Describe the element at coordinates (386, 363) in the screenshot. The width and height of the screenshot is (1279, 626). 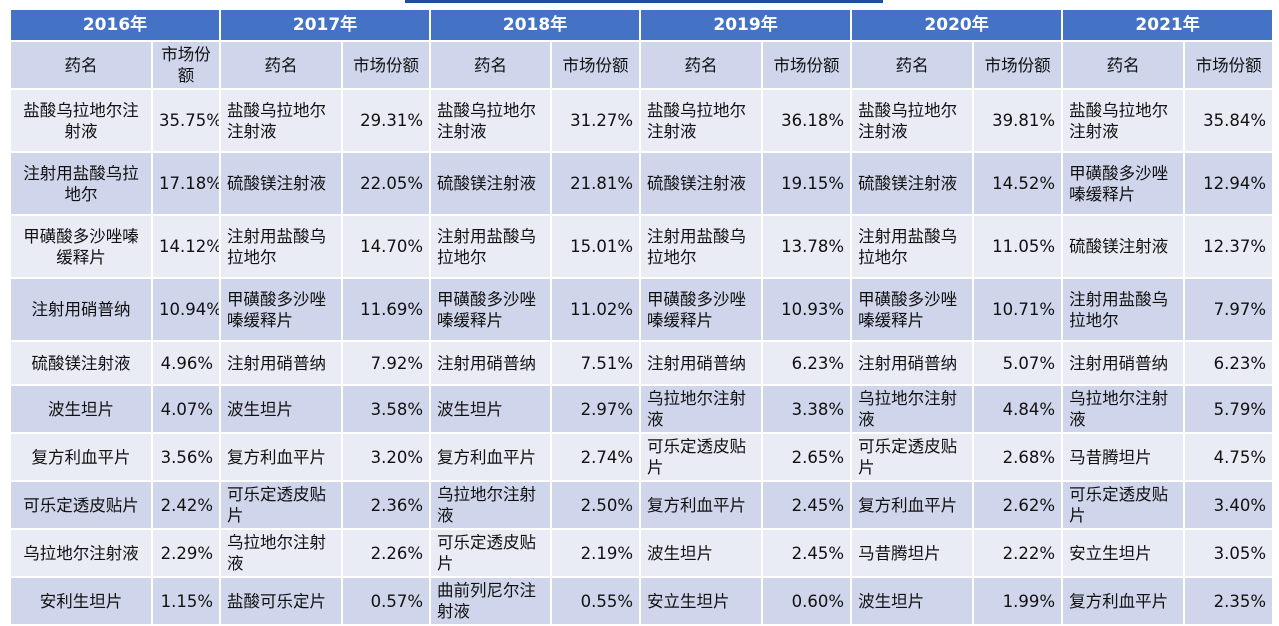
I see `market-share-cell: 7.92%` at that location.